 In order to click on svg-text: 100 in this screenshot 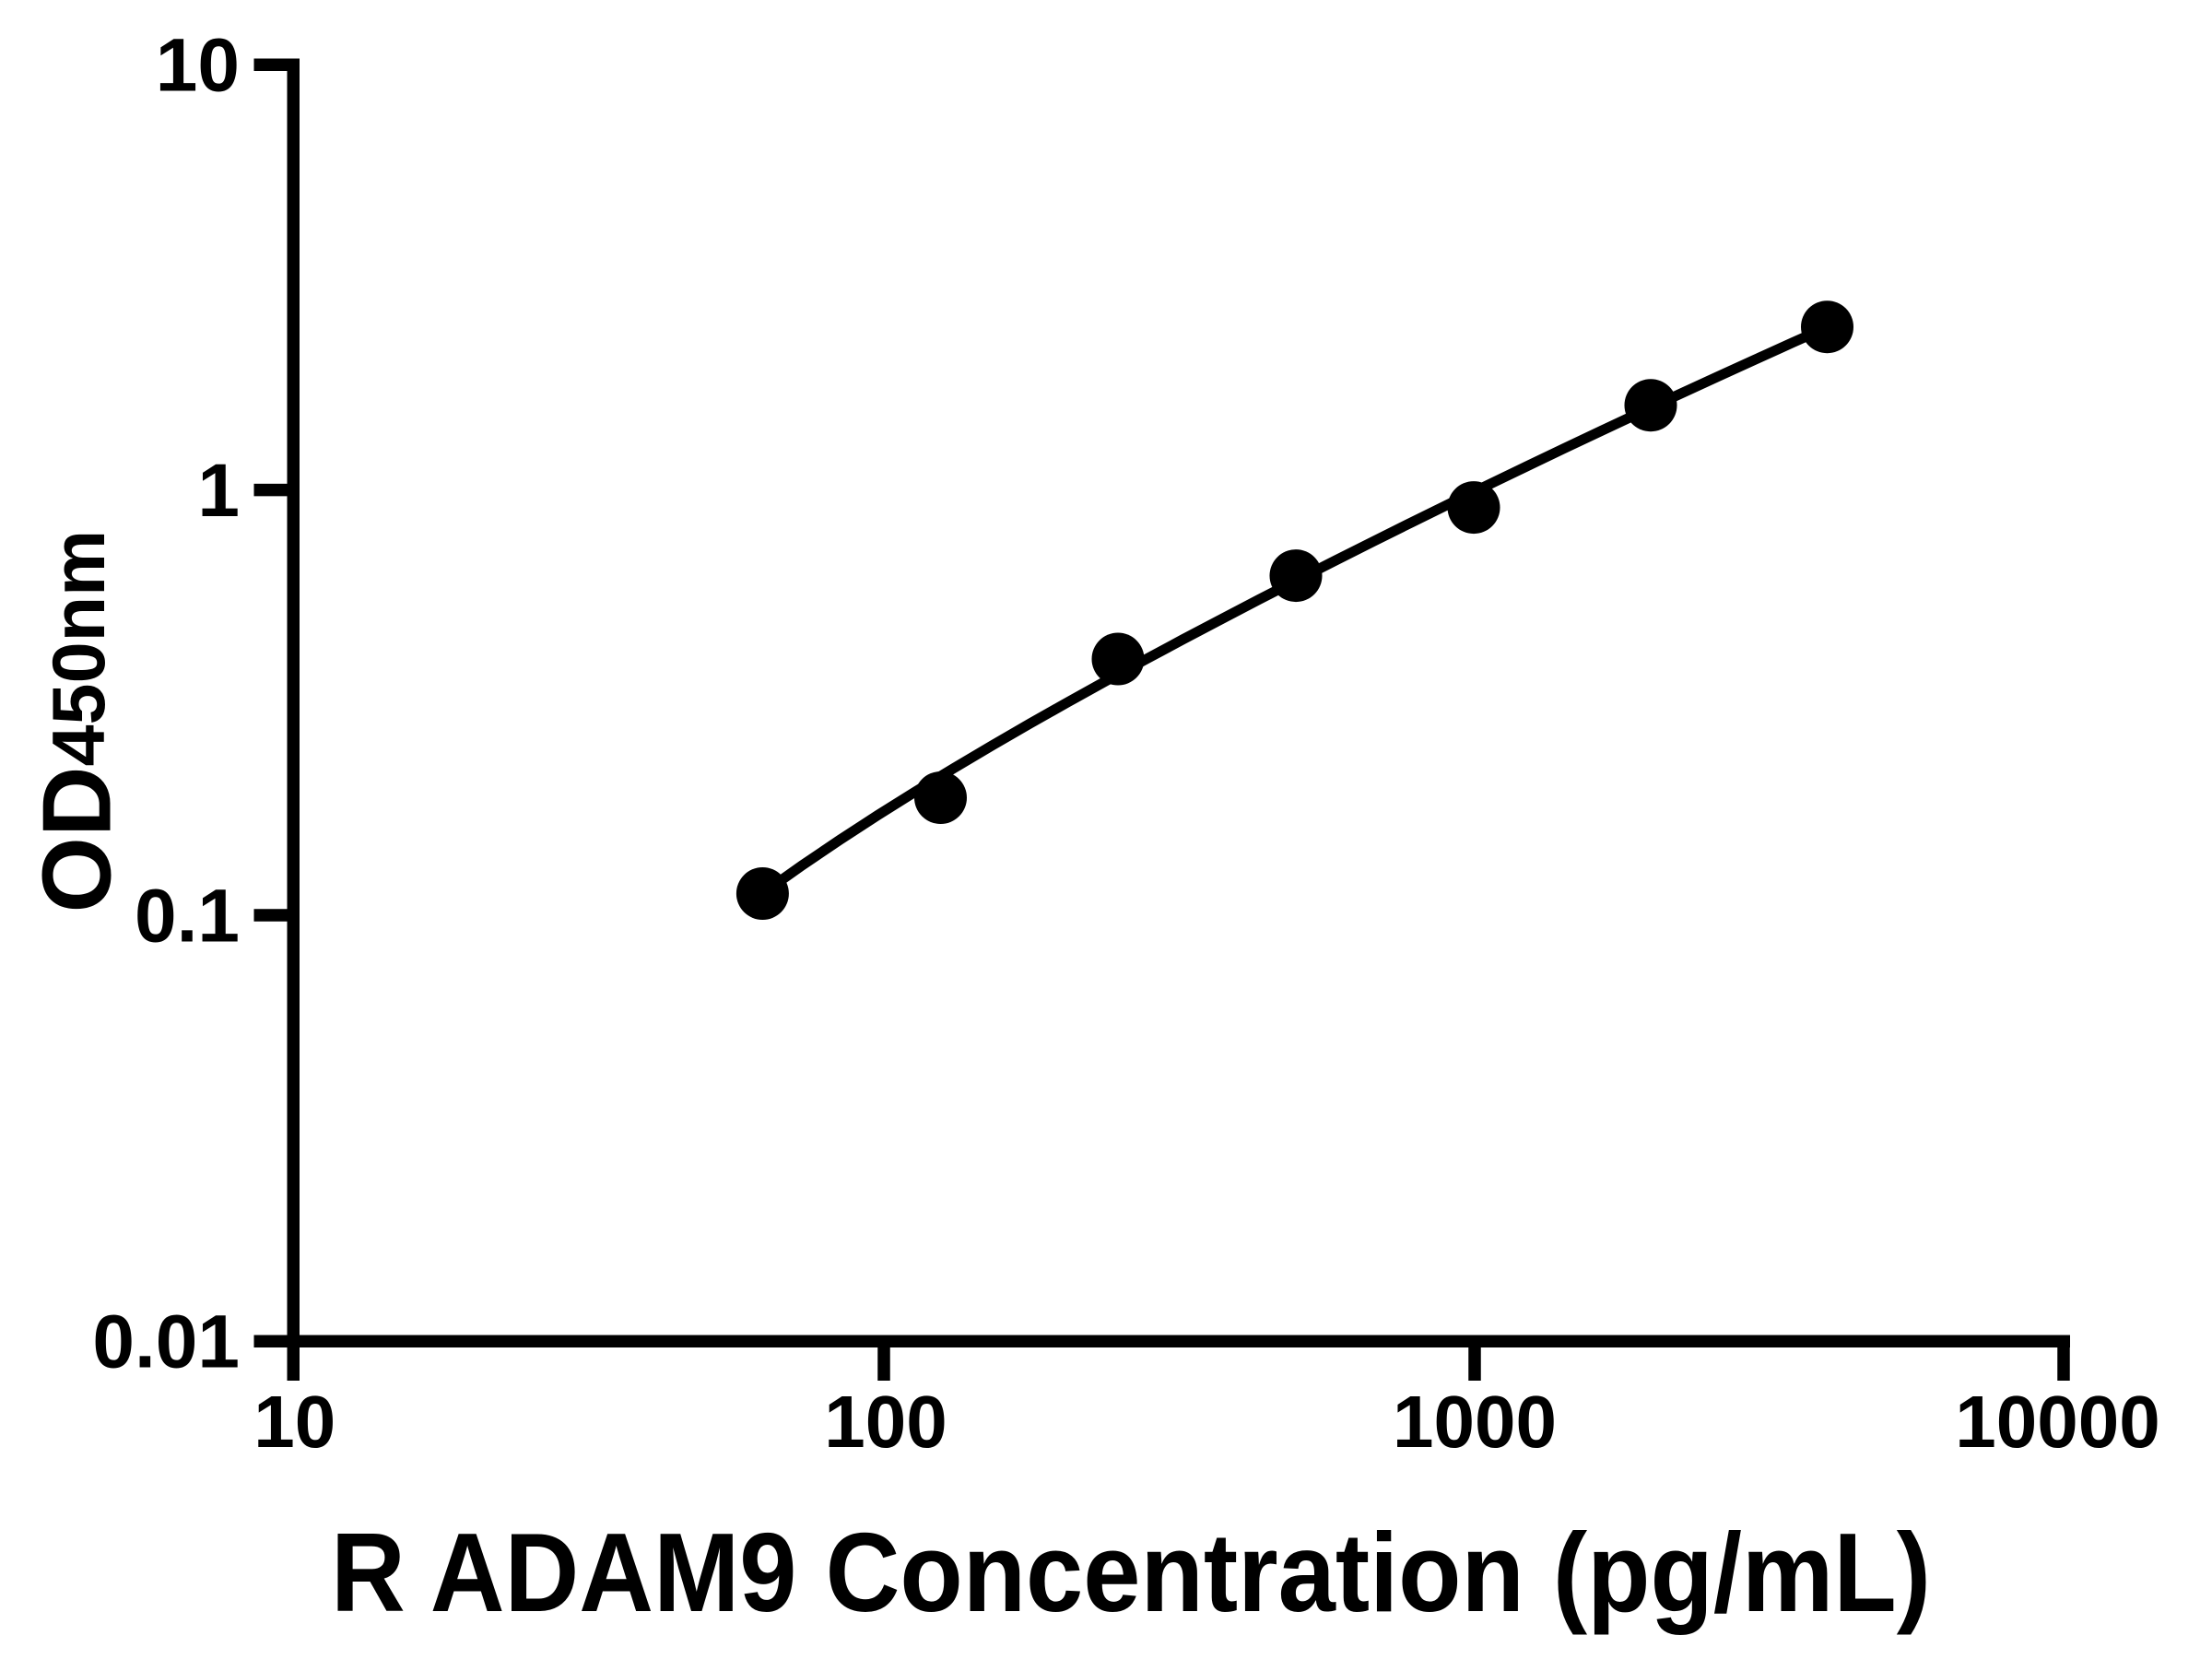, I will do `click(885, 1422)`.